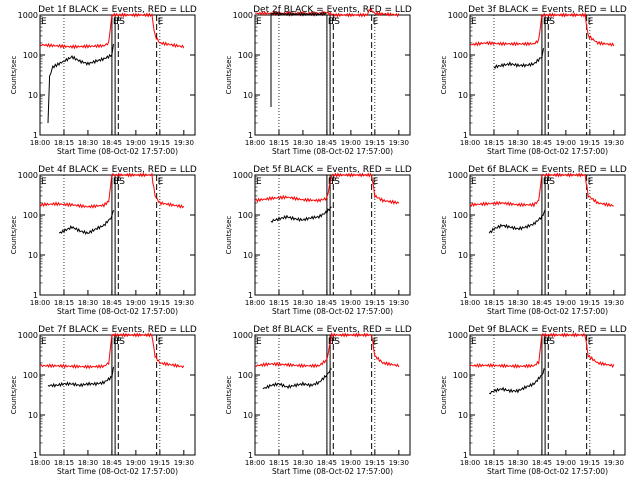 The height and width of the screenshot is (480, 640). What do you see at coordinates (547, 170) in the screenshot?
I see `panel-title: Det 6f BLACK = Events, RED = LLD` at bounding box center [547, 170].